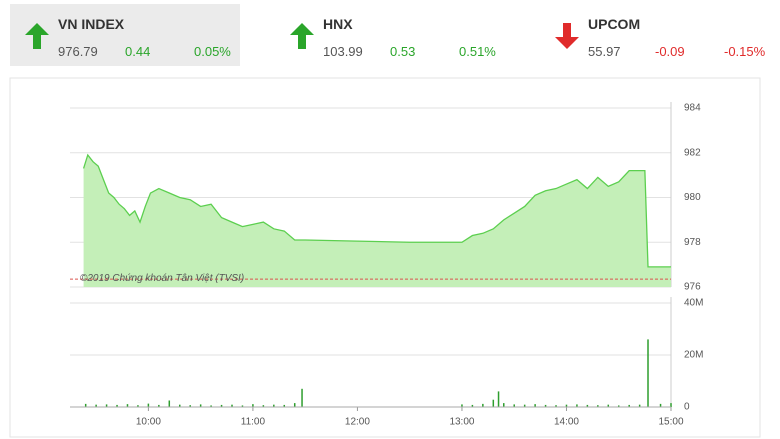 This screenshot has height=439, width=780. Describe the element at coordinates (692, 287) in the screenshot. I see `y-tick-label: 976` at that location.